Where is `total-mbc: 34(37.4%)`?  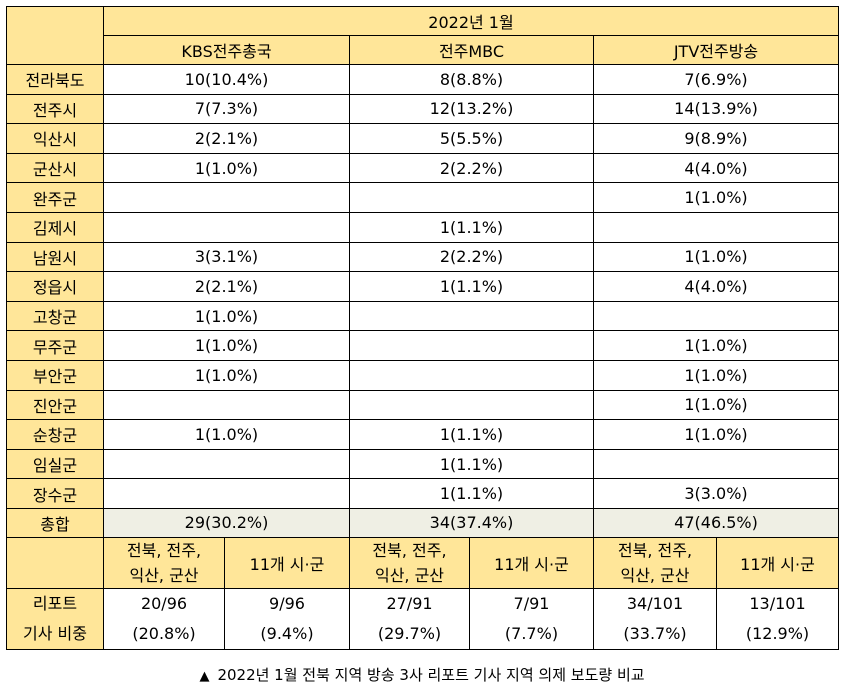 total-mbc: 34(37.4%) is located at coordinates (471, 522).